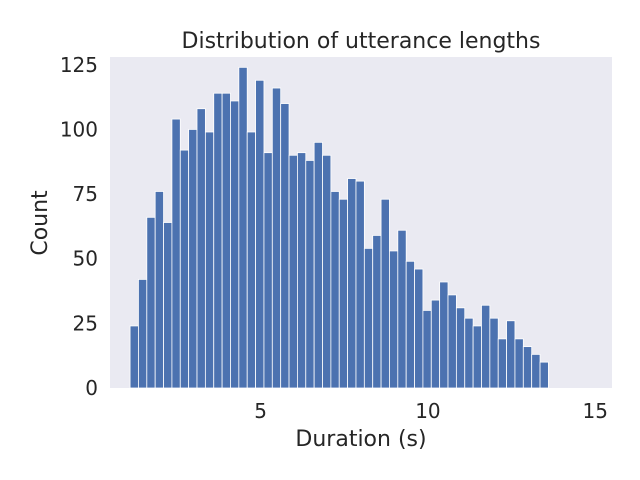 This screenshot has width=640, height=480. I want to click on x-tick-label: 5, so click(260, 411).